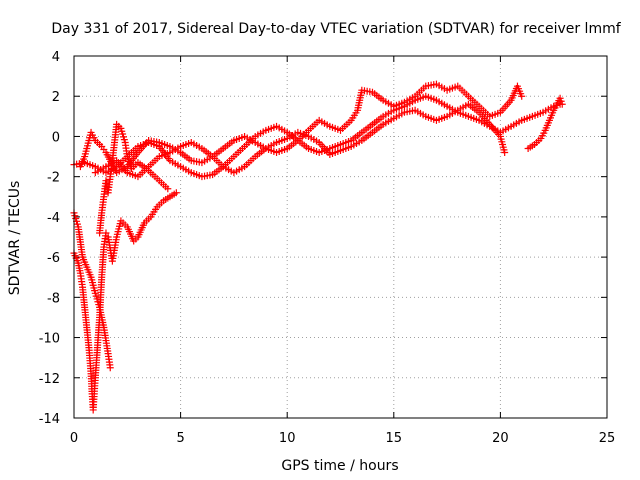  What do you see at coordinates (342, 438) in the screenshot?
I see `x-tick-labels: 0 5 10 15 20 25` at bounding box center [342, 438].